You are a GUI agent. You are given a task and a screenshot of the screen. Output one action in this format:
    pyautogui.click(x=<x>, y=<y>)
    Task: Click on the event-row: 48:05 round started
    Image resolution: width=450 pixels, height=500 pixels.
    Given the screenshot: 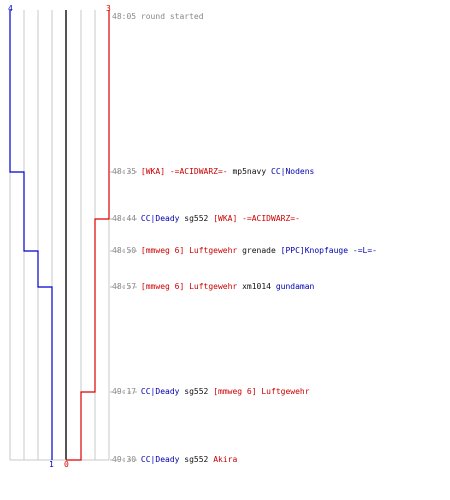 What is the action you would take?
    pyautogui.click(x=158, y=17)
    